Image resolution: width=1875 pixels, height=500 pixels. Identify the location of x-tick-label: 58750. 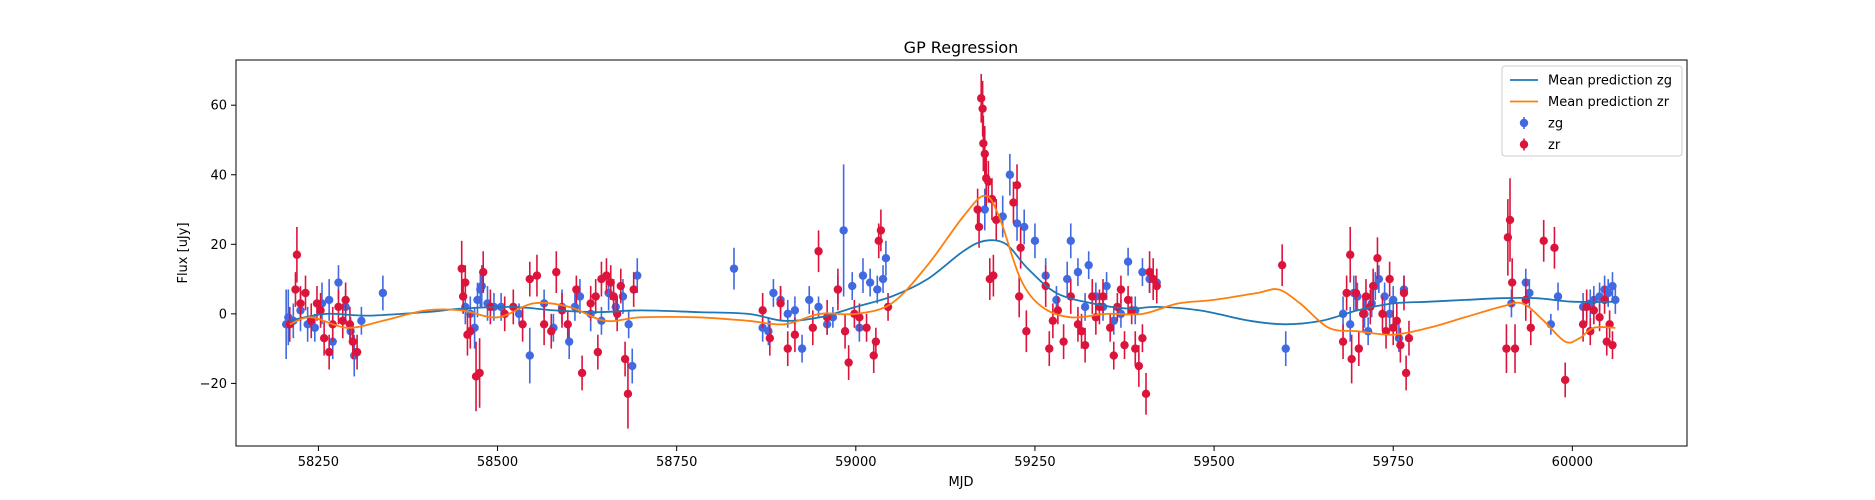
(676, 462).